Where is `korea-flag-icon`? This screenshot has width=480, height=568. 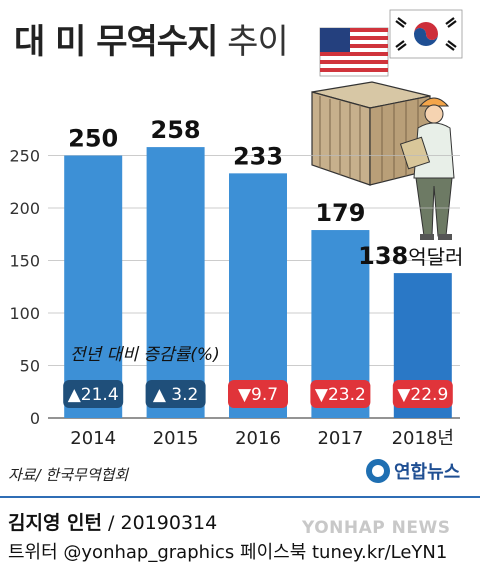
korea-flag-icon is located at coordinates (426, 34).